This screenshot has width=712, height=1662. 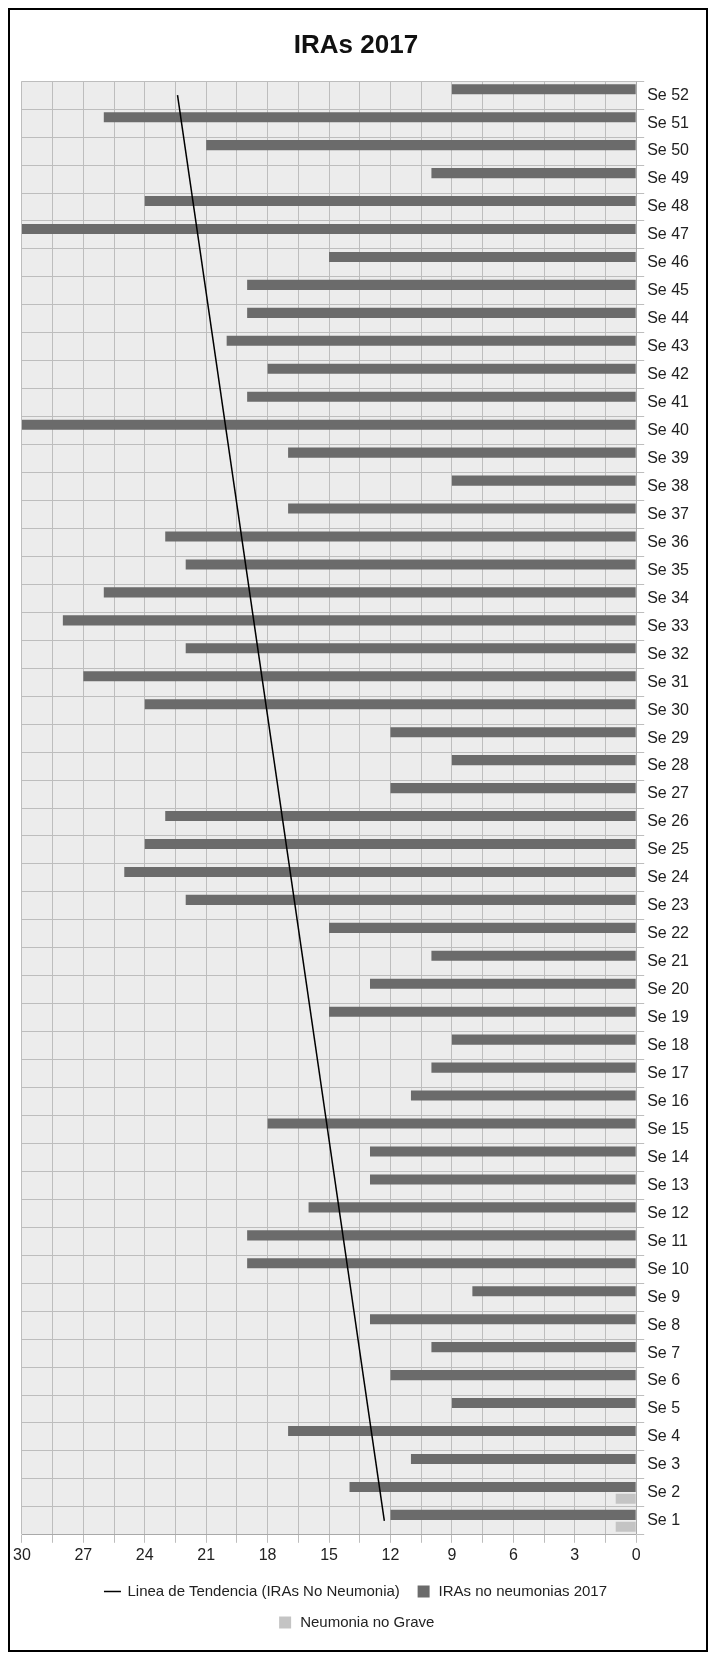 I want to click on y-tick-label: Se 49, so click(x=668, y=178).